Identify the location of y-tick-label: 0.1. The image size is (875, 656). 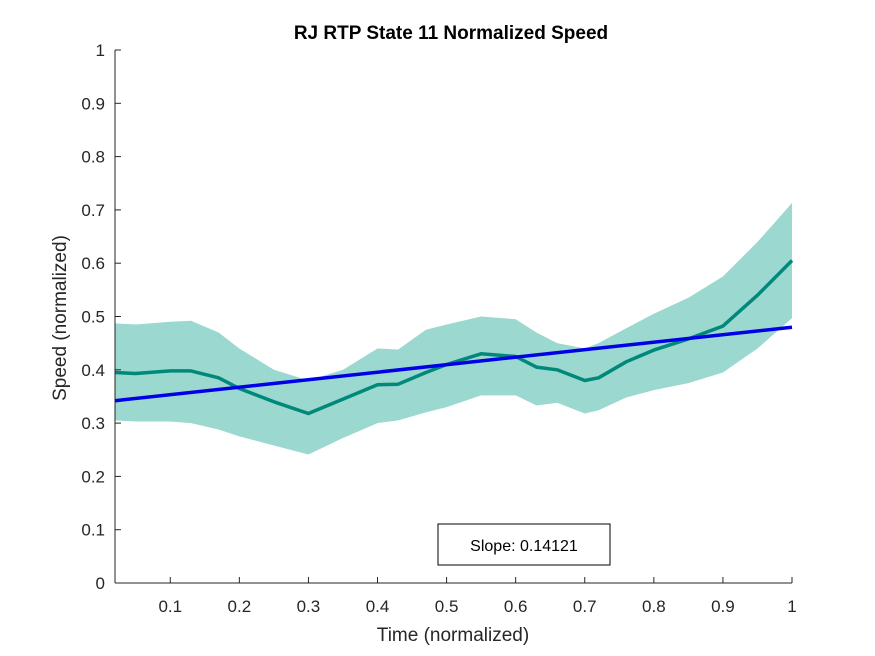
(93, 530).